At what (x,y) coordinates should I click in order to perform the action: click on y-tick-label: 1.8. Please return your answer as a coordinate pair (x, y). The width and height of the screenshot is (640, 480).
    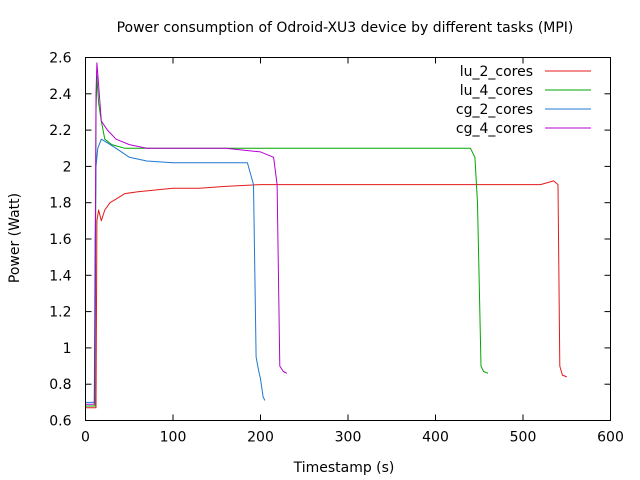
    Looking at the image, I should click on (60, 204).